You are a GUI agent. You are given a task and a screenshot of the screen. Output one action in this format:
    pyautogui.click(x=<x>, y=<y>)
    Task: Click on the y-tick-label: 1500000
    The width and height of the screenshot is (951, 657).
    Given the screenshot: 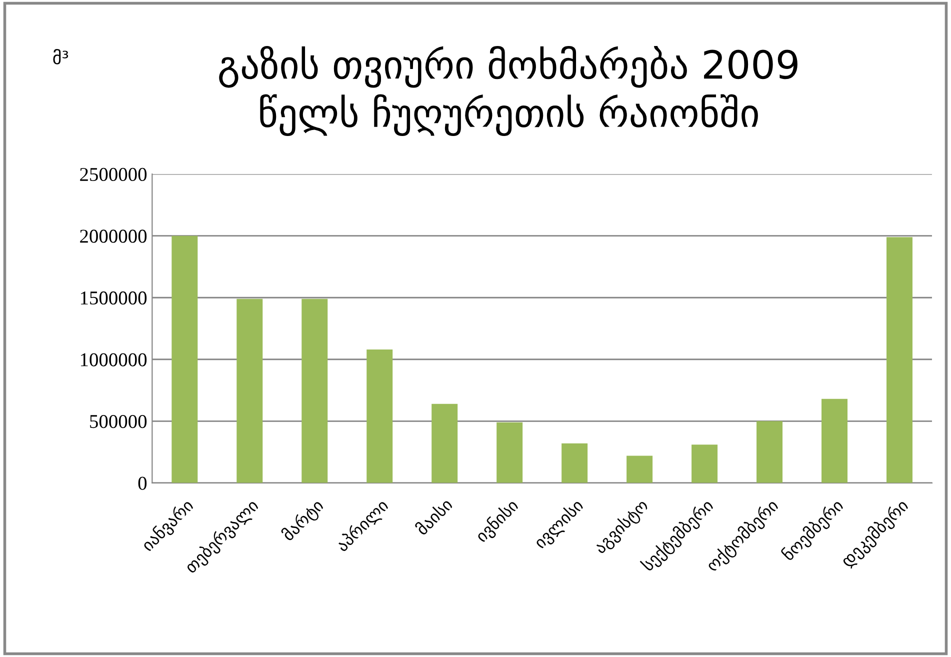 What is the action you would take?
    pyautogui.click(x=113, y=298)
    